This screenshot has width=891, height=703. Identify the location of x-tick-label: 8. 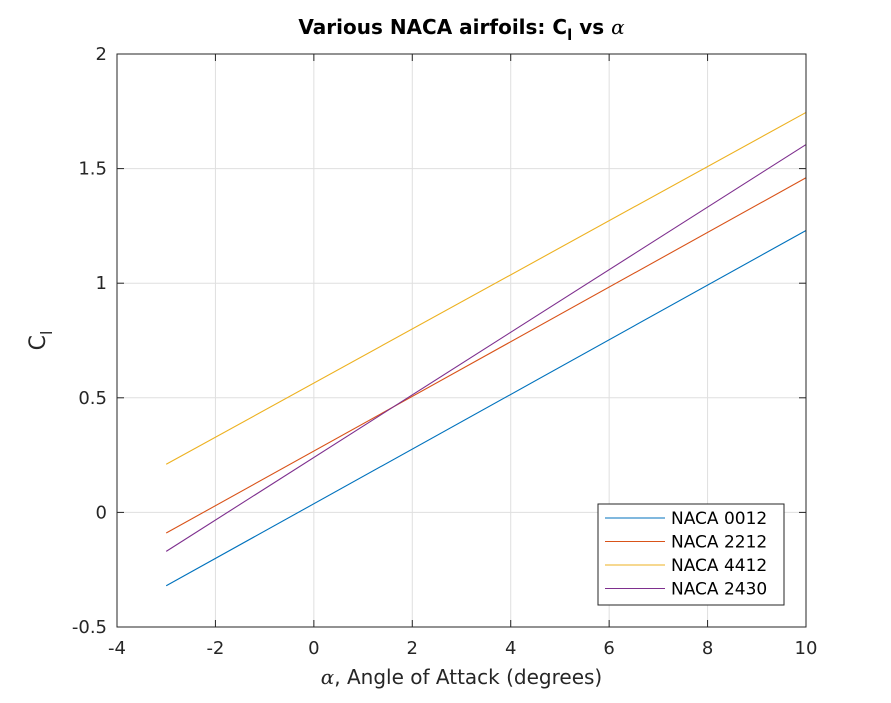
(707, 648).